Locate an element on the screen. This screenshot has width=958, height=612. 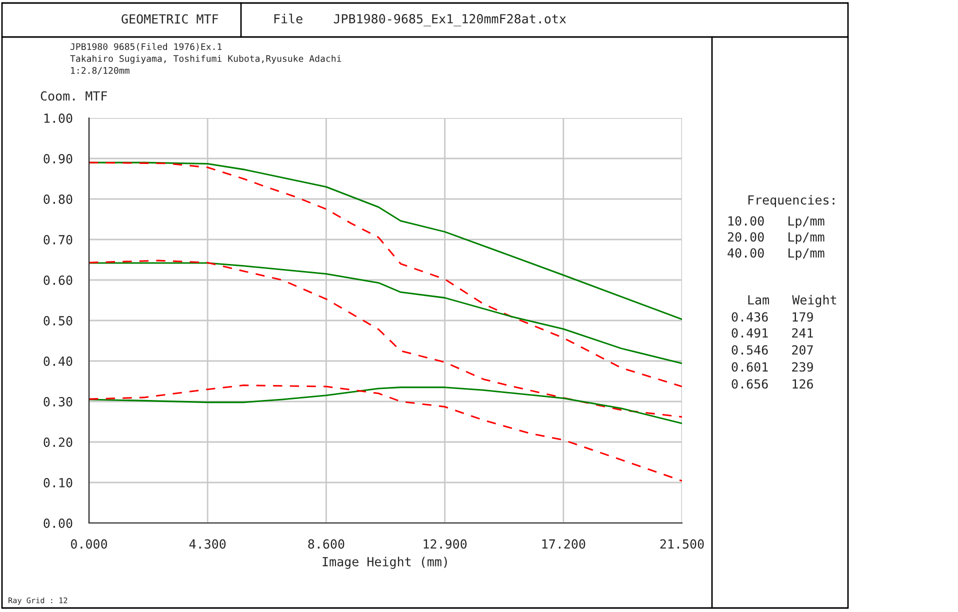
text: 0.656 126 is located at coordinates (772, 384).